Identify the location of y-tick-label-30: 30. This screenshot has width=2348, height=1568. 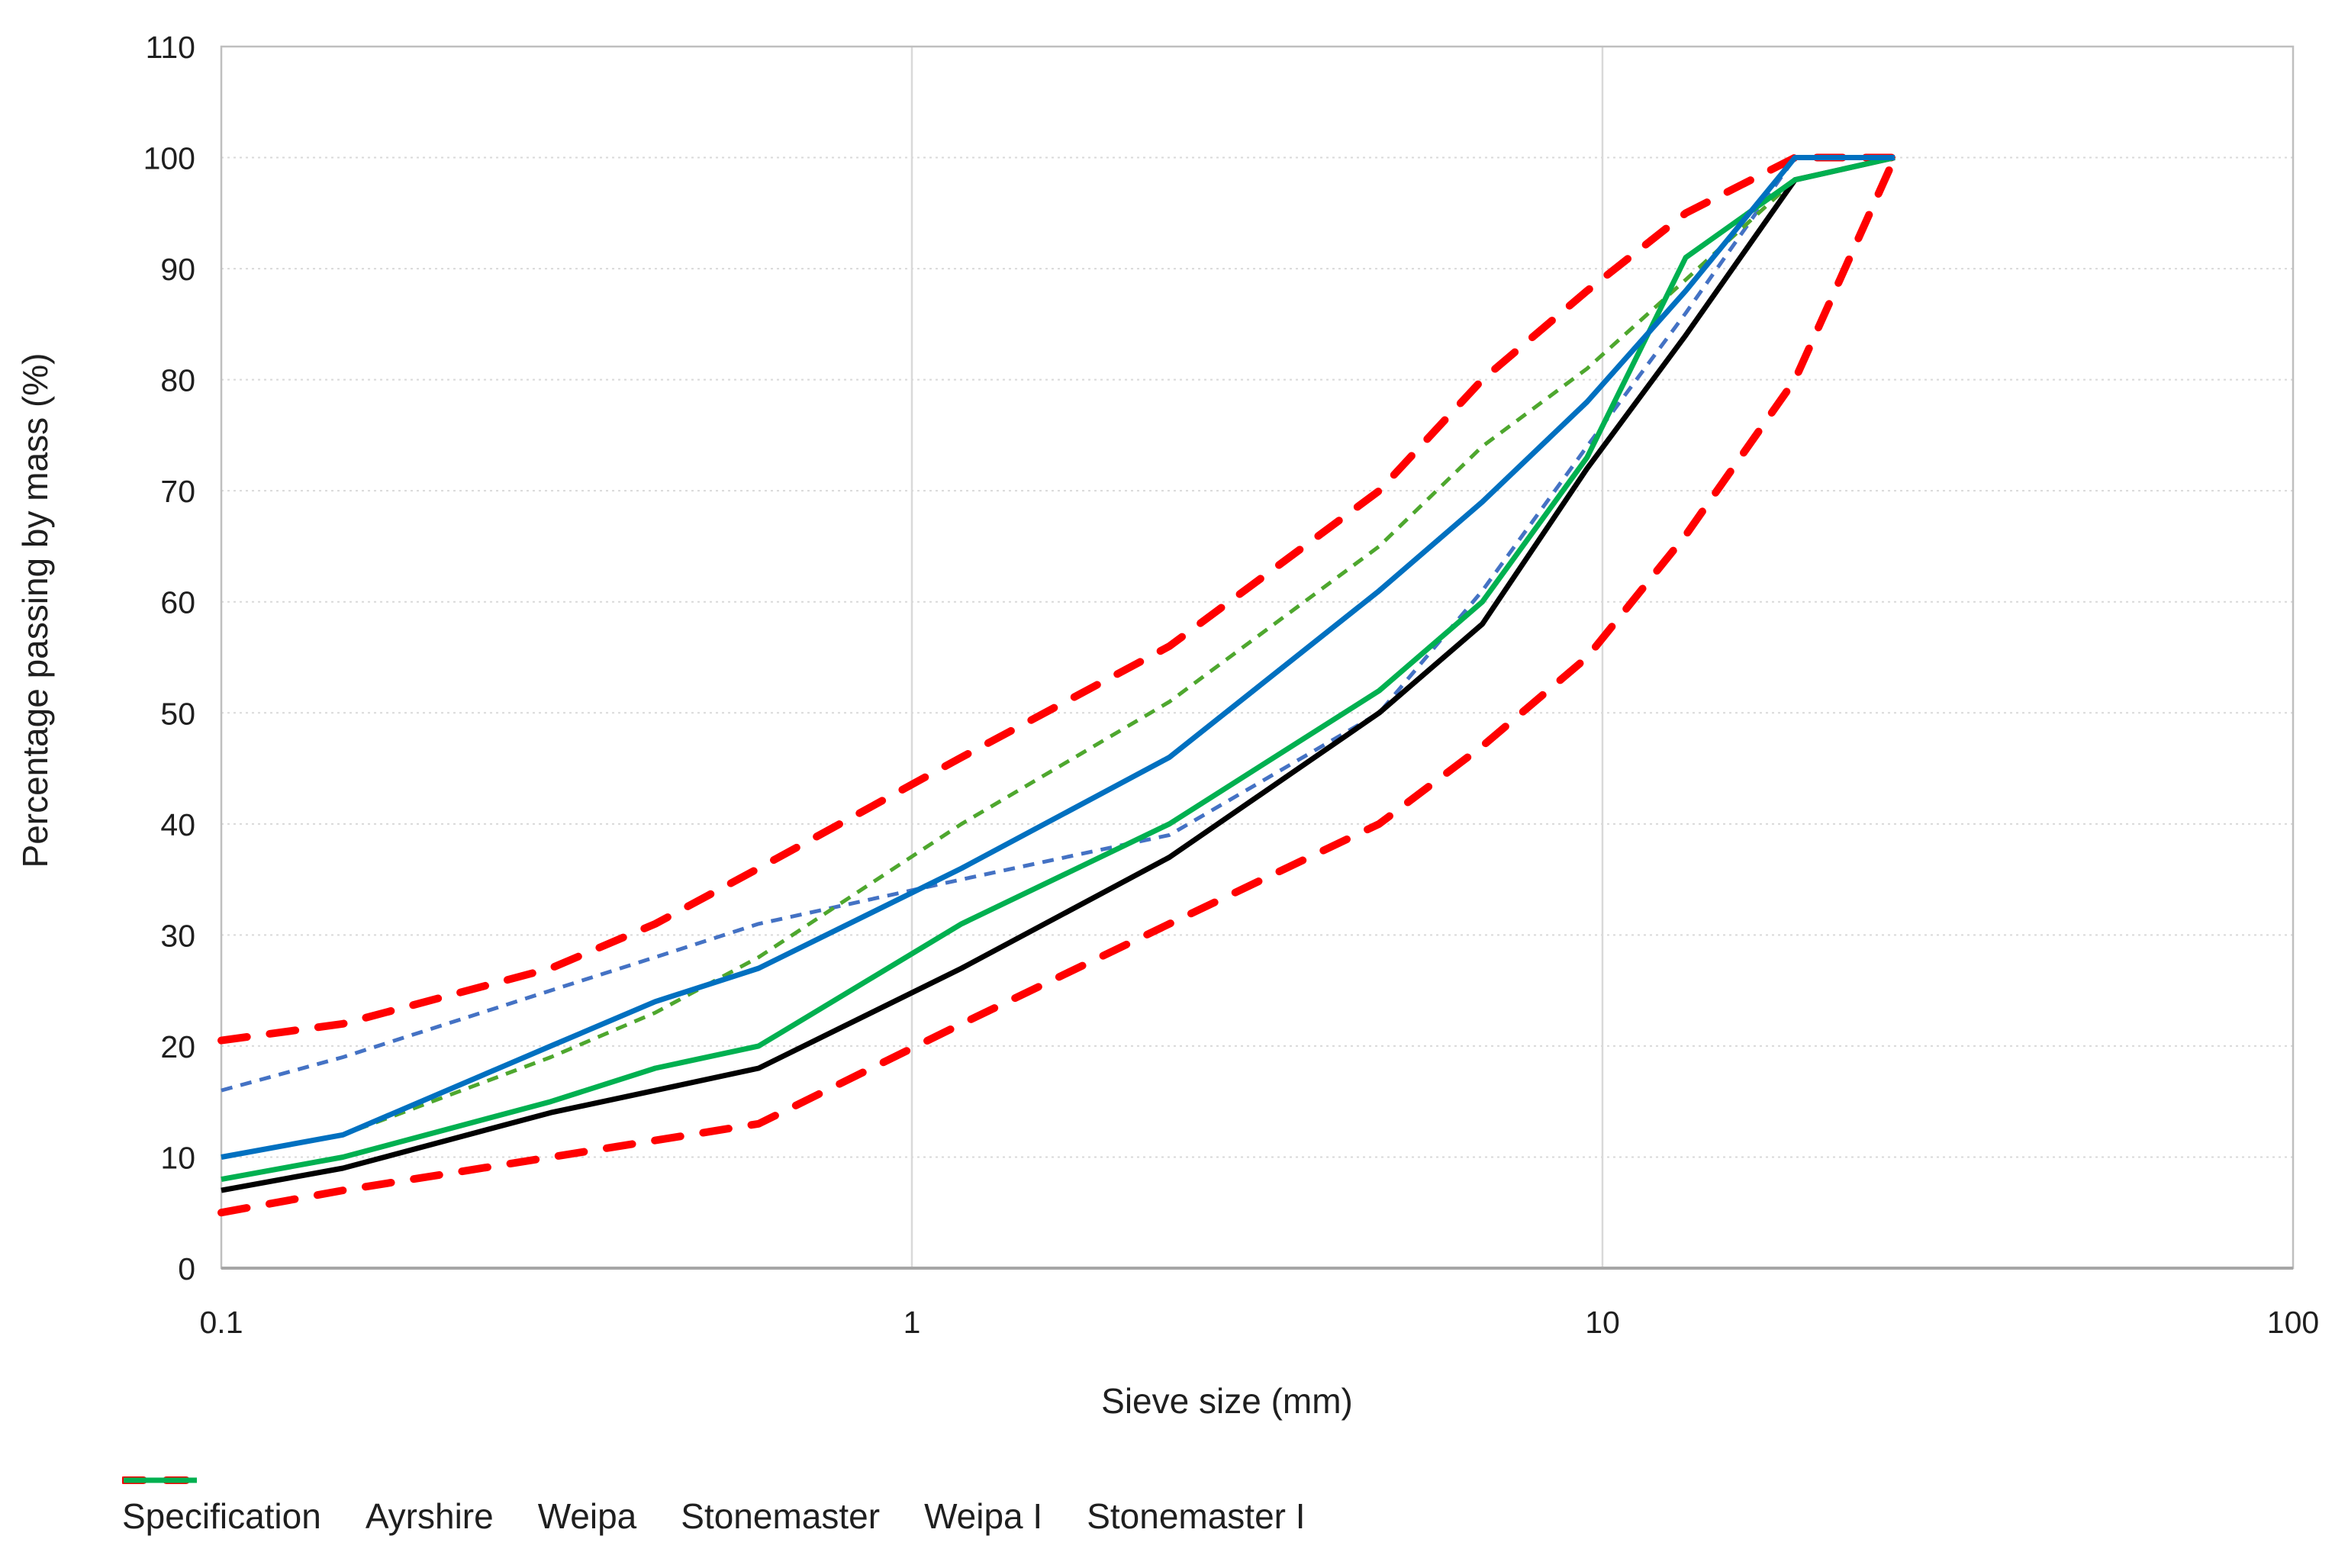
(177, 935).